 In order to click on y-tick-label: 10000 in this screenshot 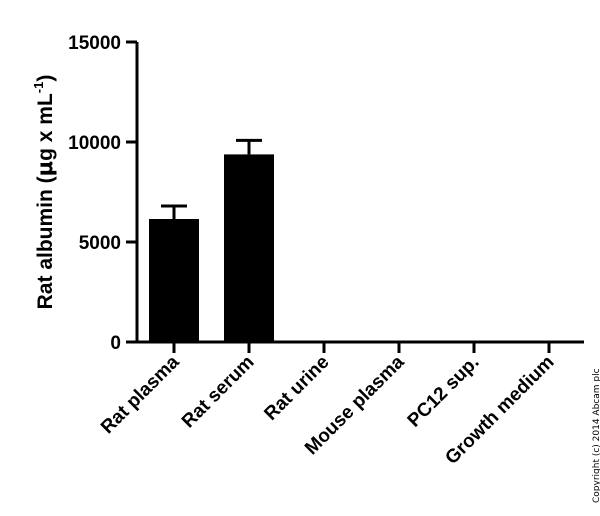, I will do `click(94, 143)`.